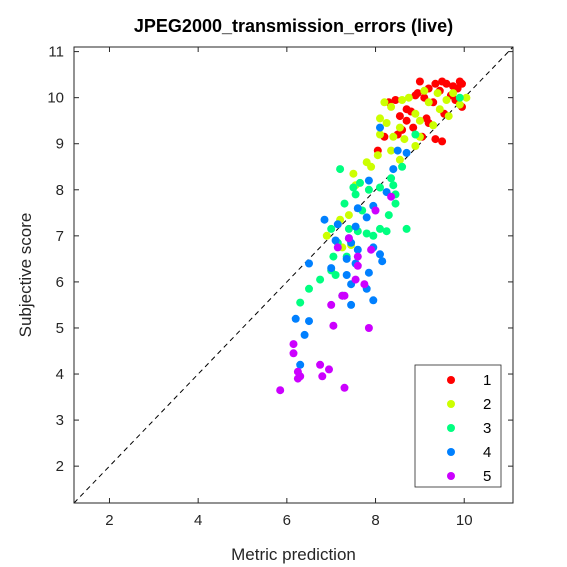  Describe the element at coordinates (487, 380) in the screenshot. I see `legend-label: 1` at that location.